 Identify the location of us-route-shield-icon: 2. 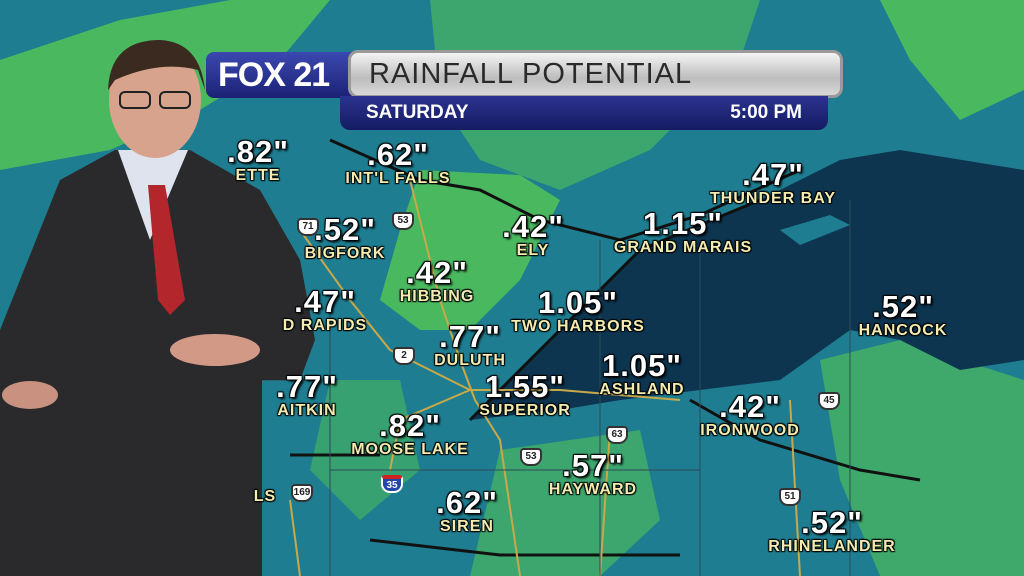
(404, 356).